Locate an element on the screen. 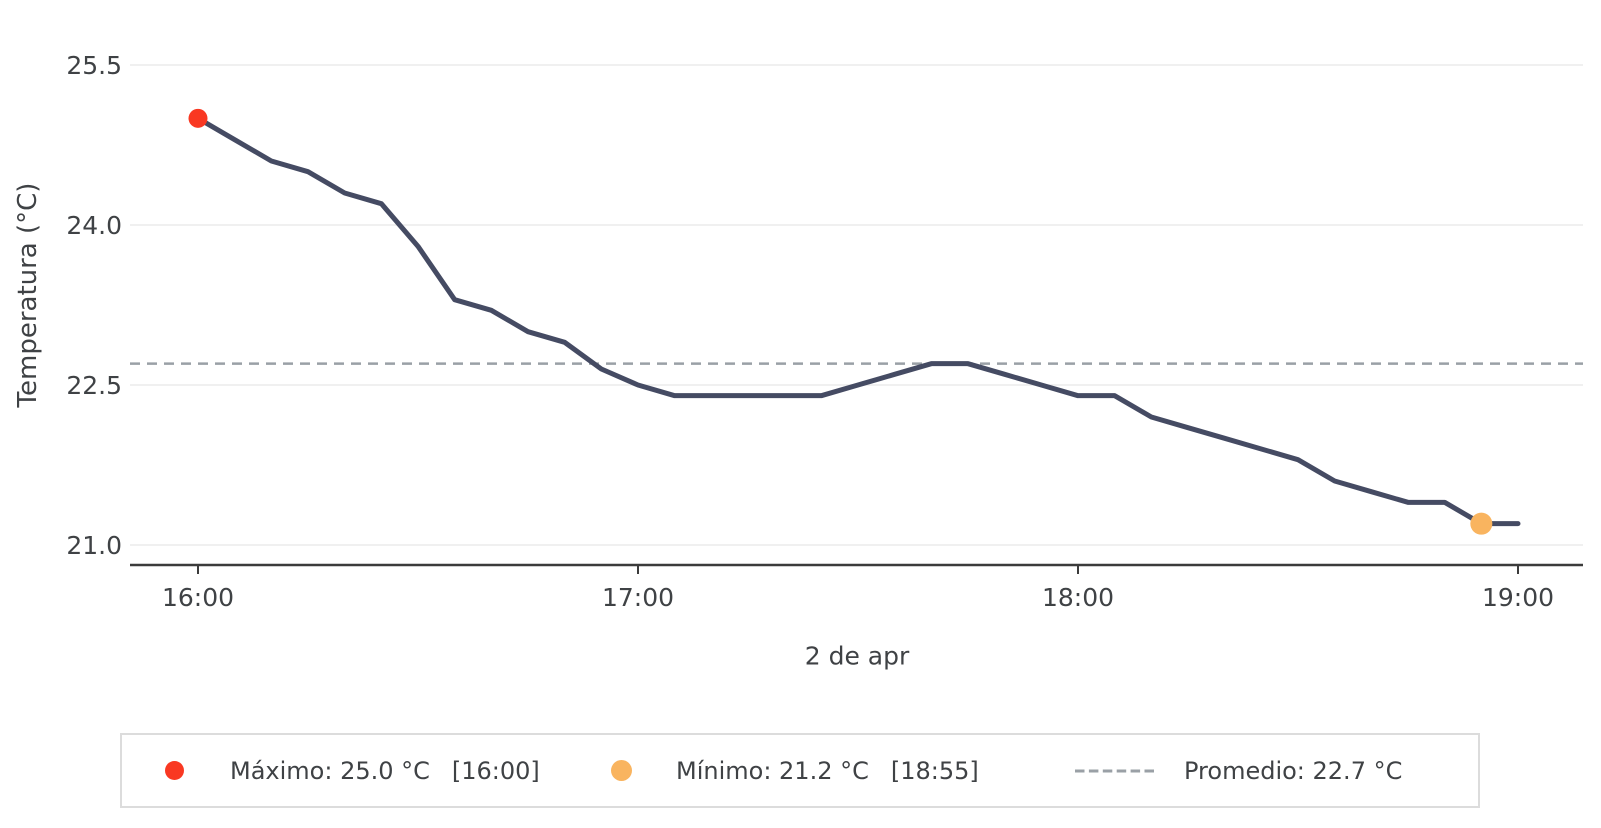 The image size is (1601, 828). x-tick-label: 18:00 is located at coordinates (1078, 597).